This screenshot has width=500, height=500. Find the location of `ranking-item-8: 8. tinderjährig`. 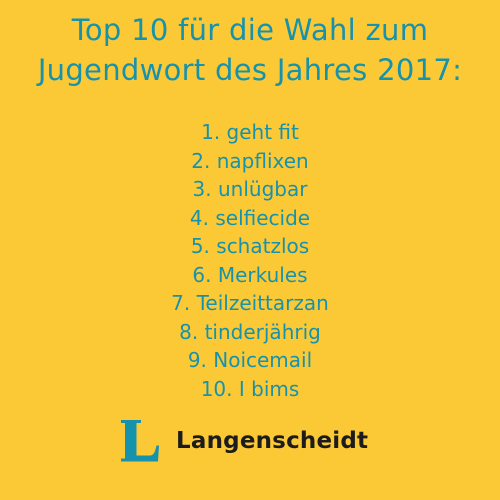

ranking-item-8: 8. tinderjährig is located at coordinates (250, 331).